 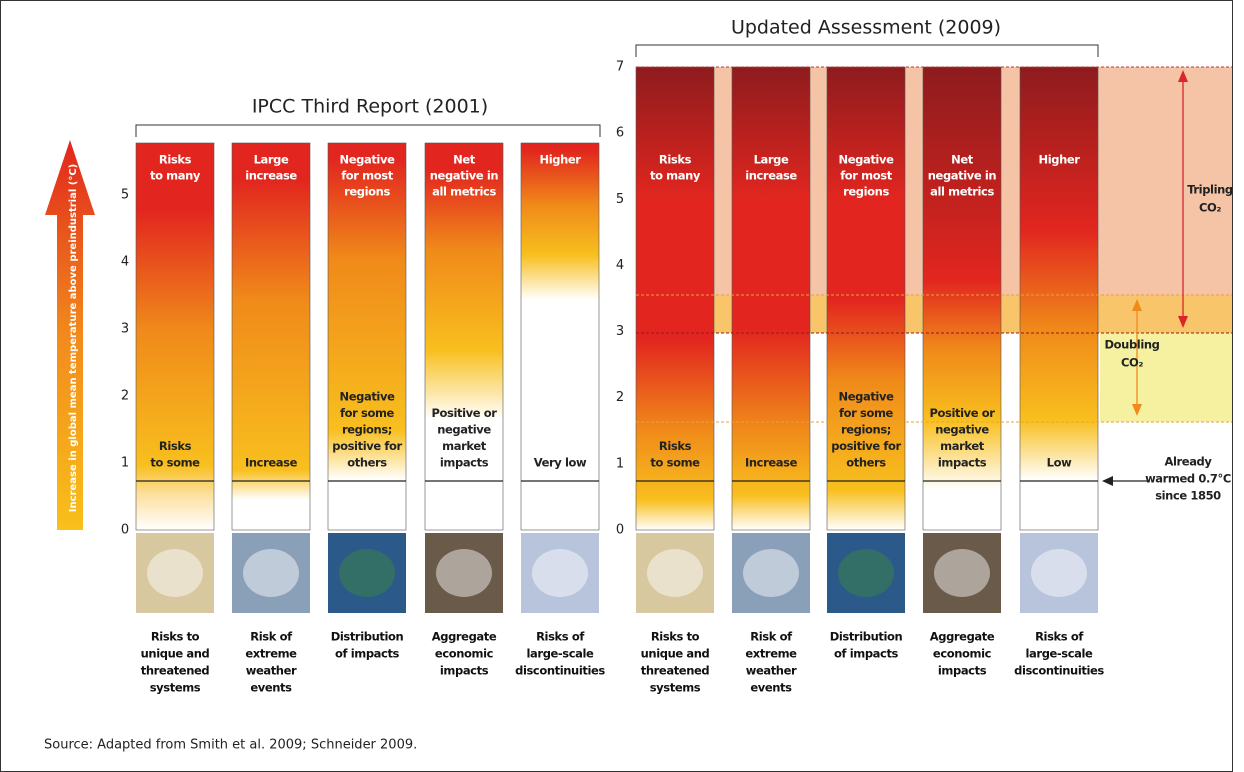 What do you see at coordinates (620, 199) in the screenshot?
I see `y-tick-label: 5` at bounding box center [620, 199].